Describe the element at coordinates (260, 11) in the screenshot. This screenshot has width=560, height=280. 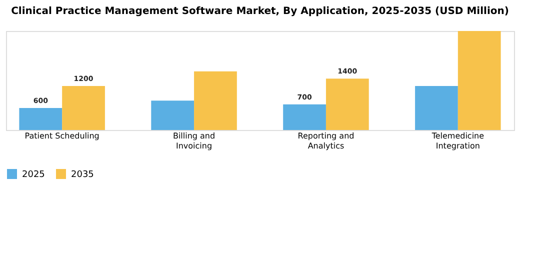
I see `chart-title: Clinical Practice Management Software Market, By Application, 2025-2035 (USD Million)` at that location.